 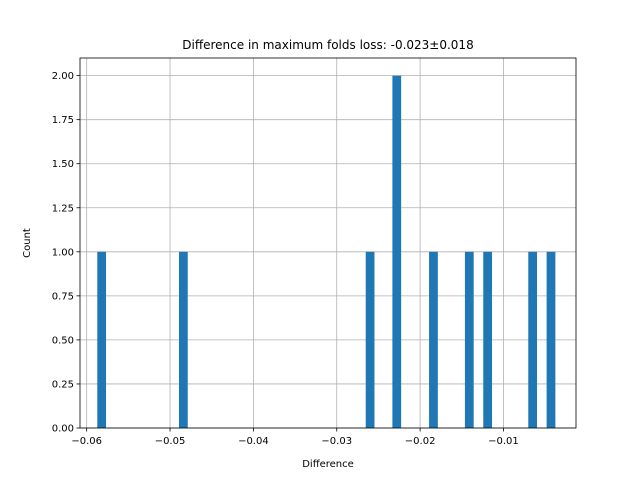 I want to click on y-tick-label: 0.00, so click(x=63, y=429).